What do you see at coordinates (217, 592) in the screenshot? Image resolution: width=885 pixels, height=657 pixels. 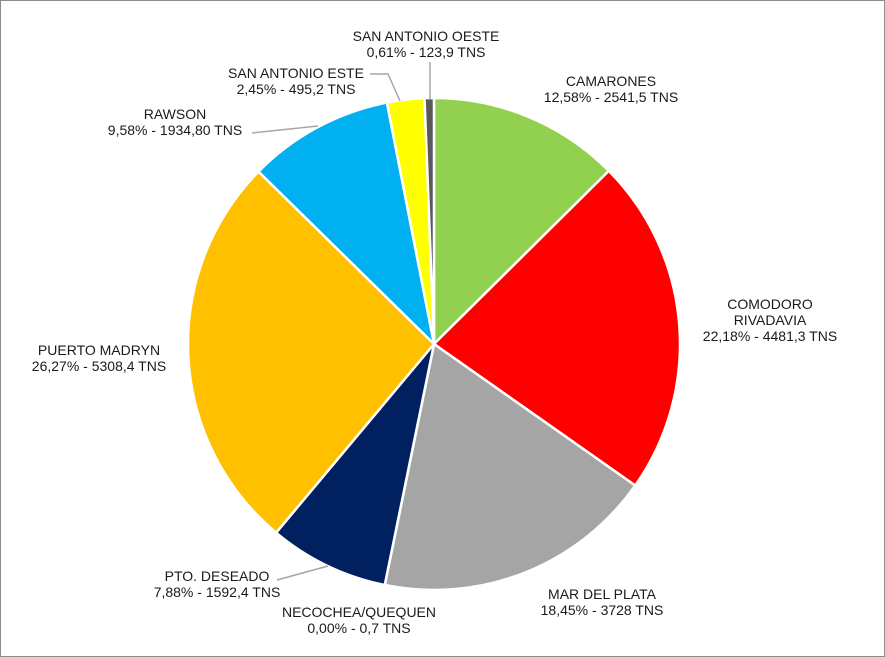 I see `data-label-line: 7,88% - 1592,4 TNS` at bounding box center [217, 592].